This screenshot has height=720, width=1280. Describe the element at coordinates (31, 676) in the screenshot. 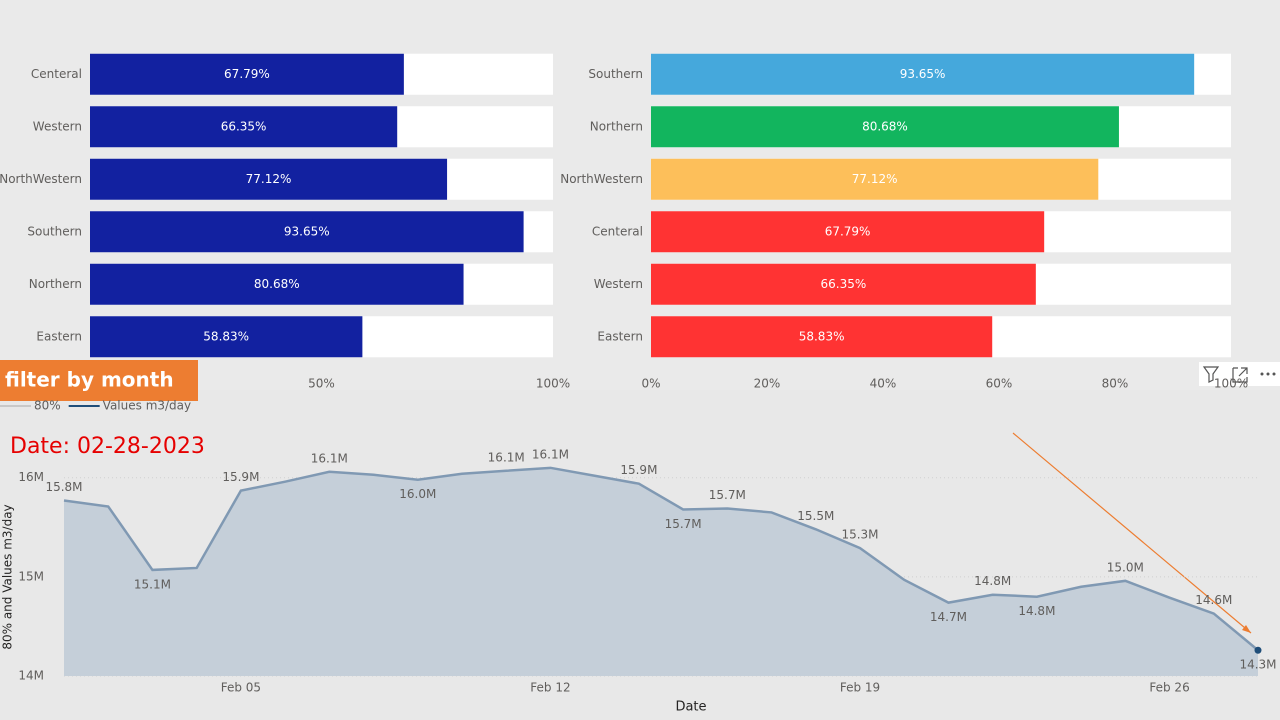

I see `y-tick-label: 14M` at that location.